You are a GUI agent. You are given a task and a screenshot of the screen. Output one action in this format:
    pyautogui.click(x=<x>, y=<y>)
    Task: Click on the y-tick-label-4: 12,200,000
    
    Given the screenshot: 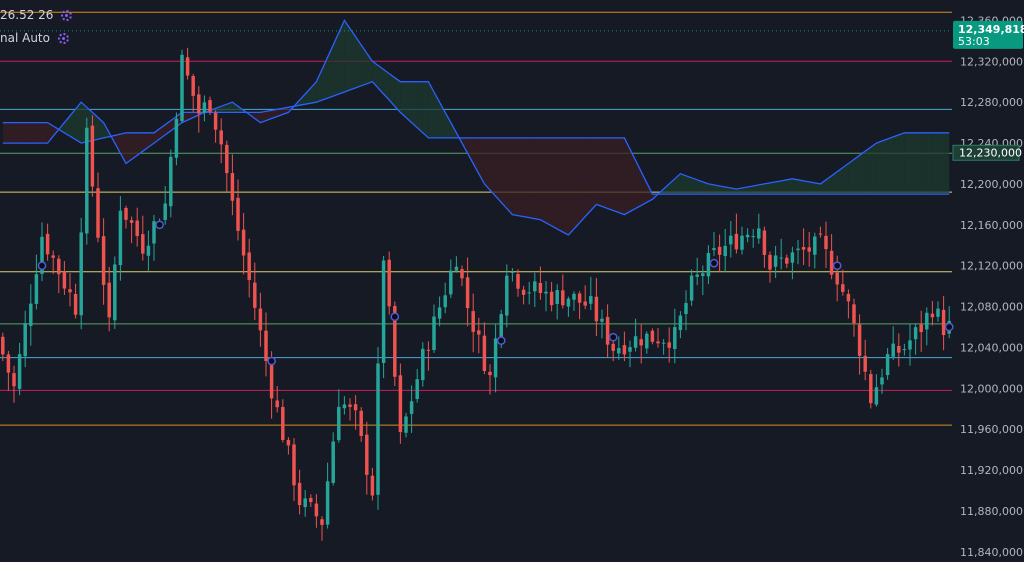 What is the action you would take?
    pyautogui.click(x=991, y=184)
    